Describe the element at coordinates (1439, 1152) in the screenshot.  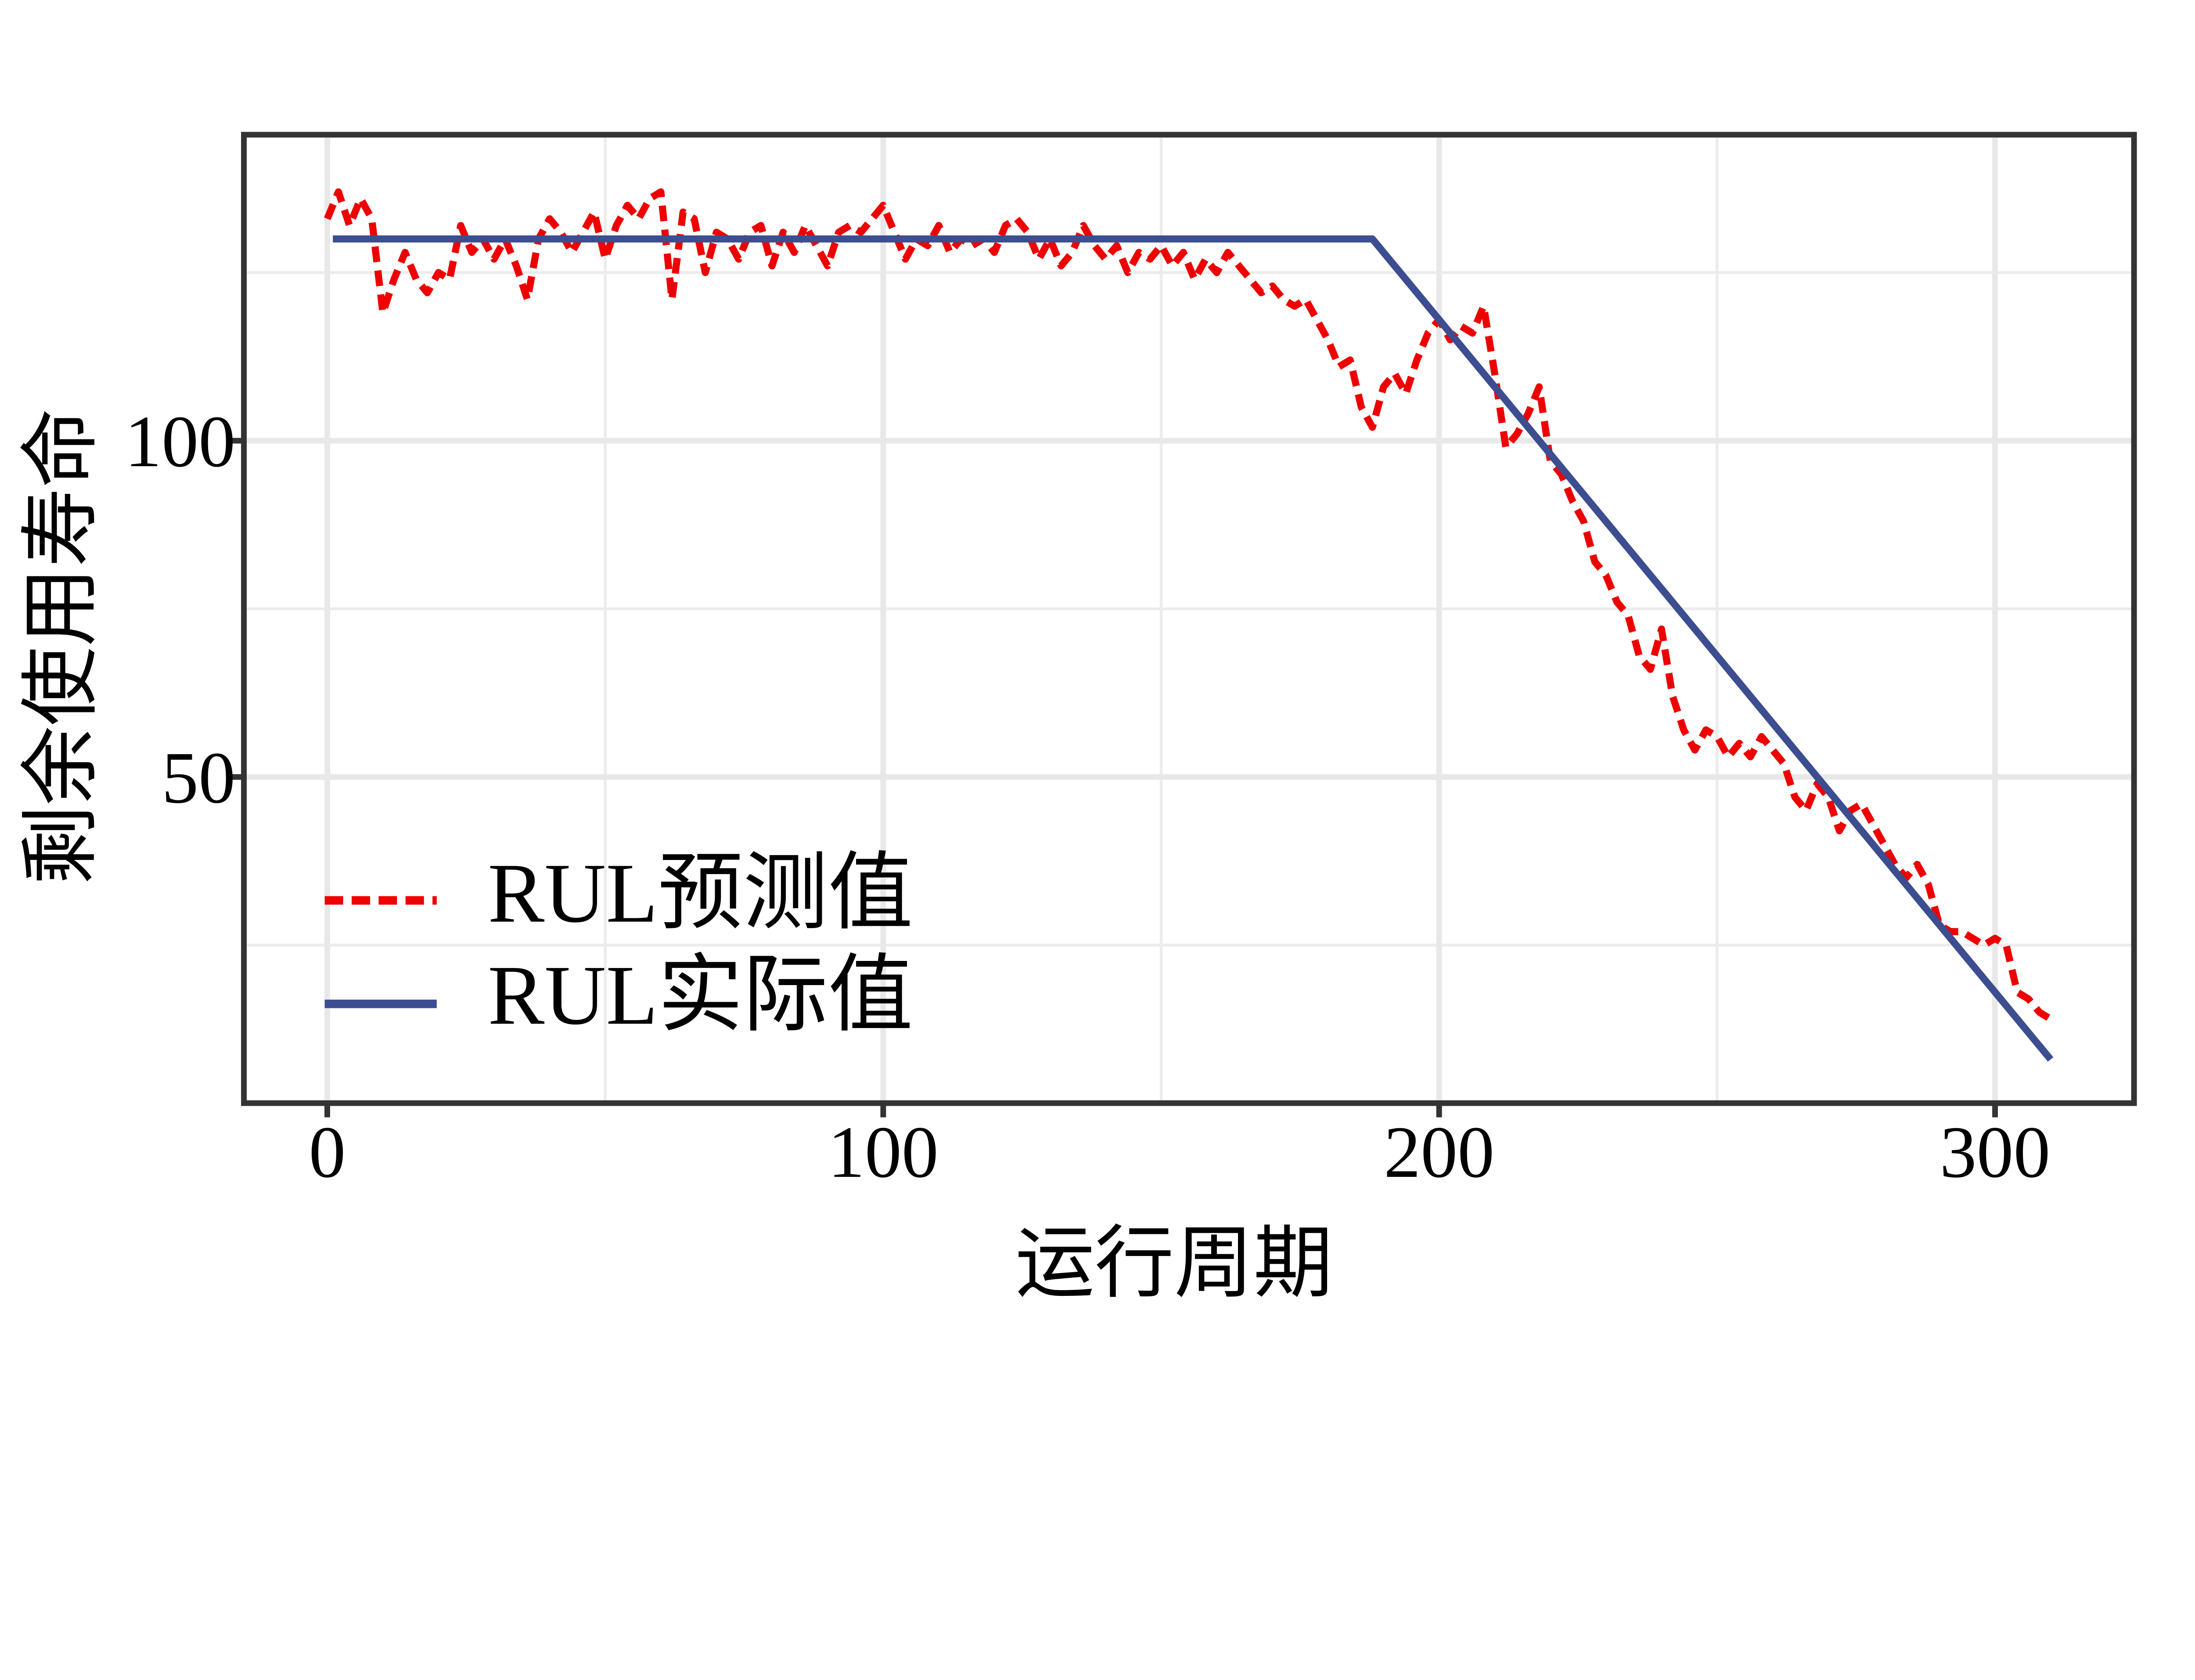
I see `x-tick-label: 200` at that location.